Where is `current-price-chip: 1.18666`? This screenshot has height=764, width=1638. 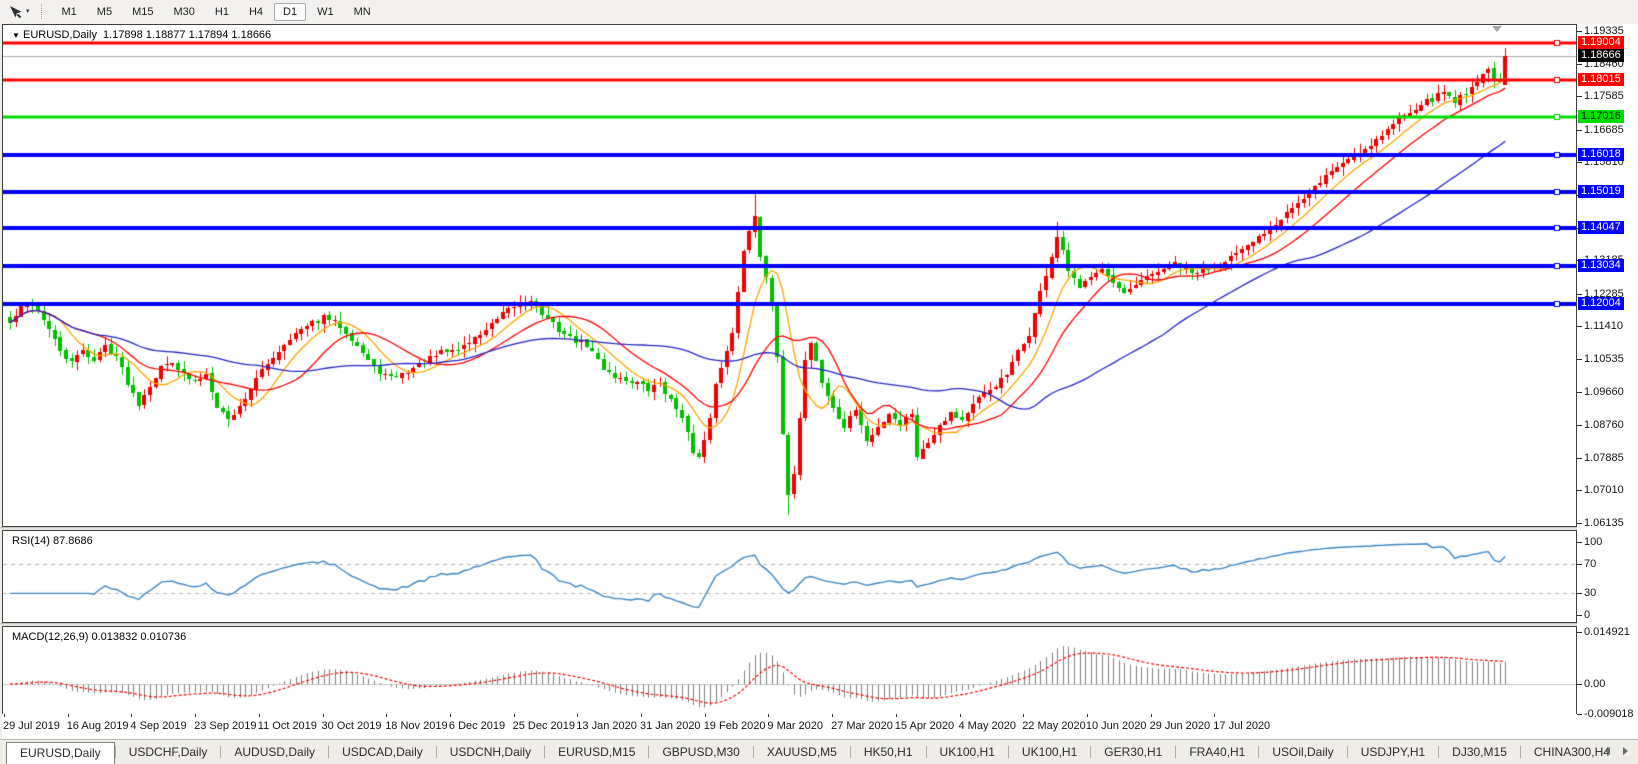
current-price-chip: 1.18666 is located at coordinates (1601, 55).